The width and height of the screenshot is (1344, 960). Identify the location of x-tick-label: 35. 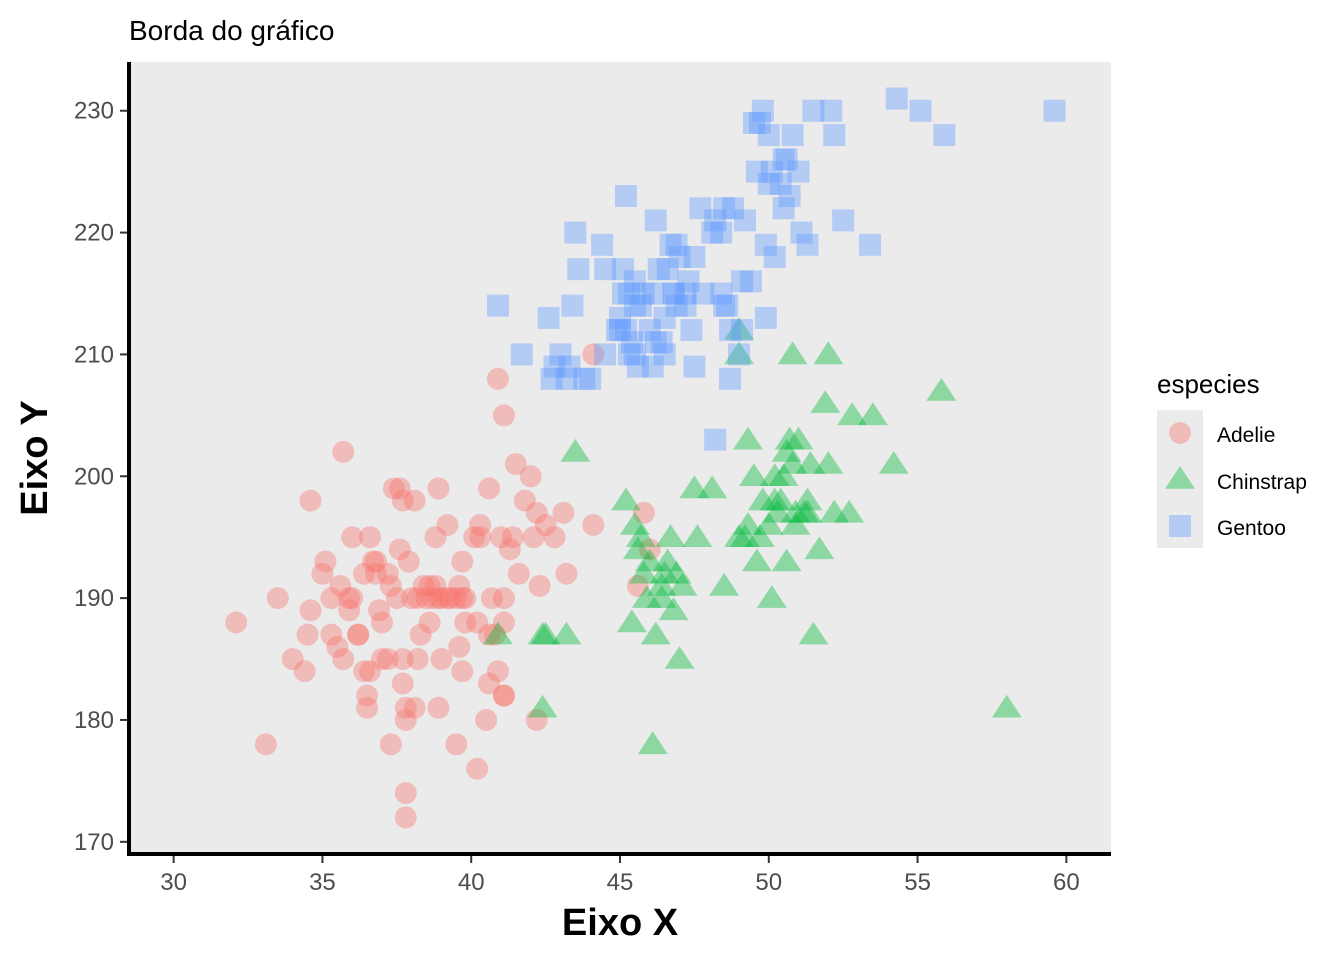
(322, 882).